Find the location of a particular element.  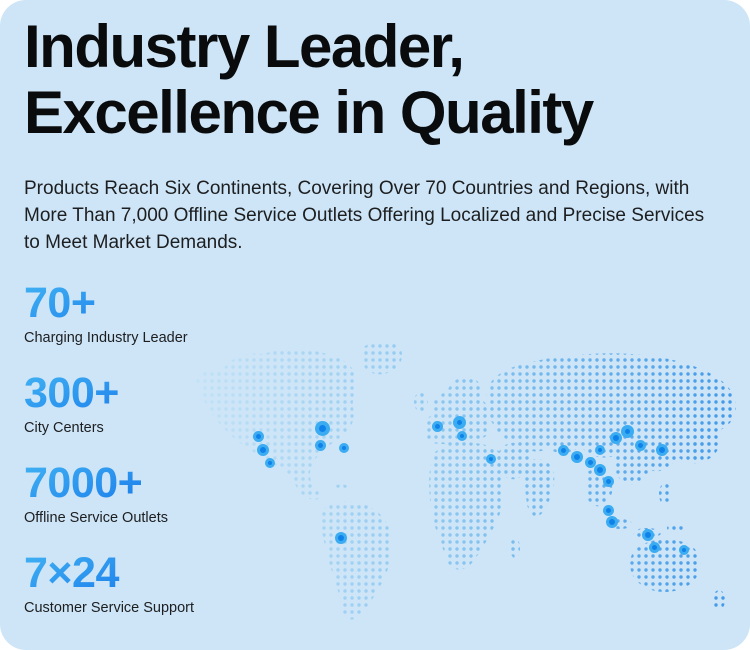

stat-offline-service-outlets: 7000+ Offline Service Outlets is located at coordinates (109, 494).